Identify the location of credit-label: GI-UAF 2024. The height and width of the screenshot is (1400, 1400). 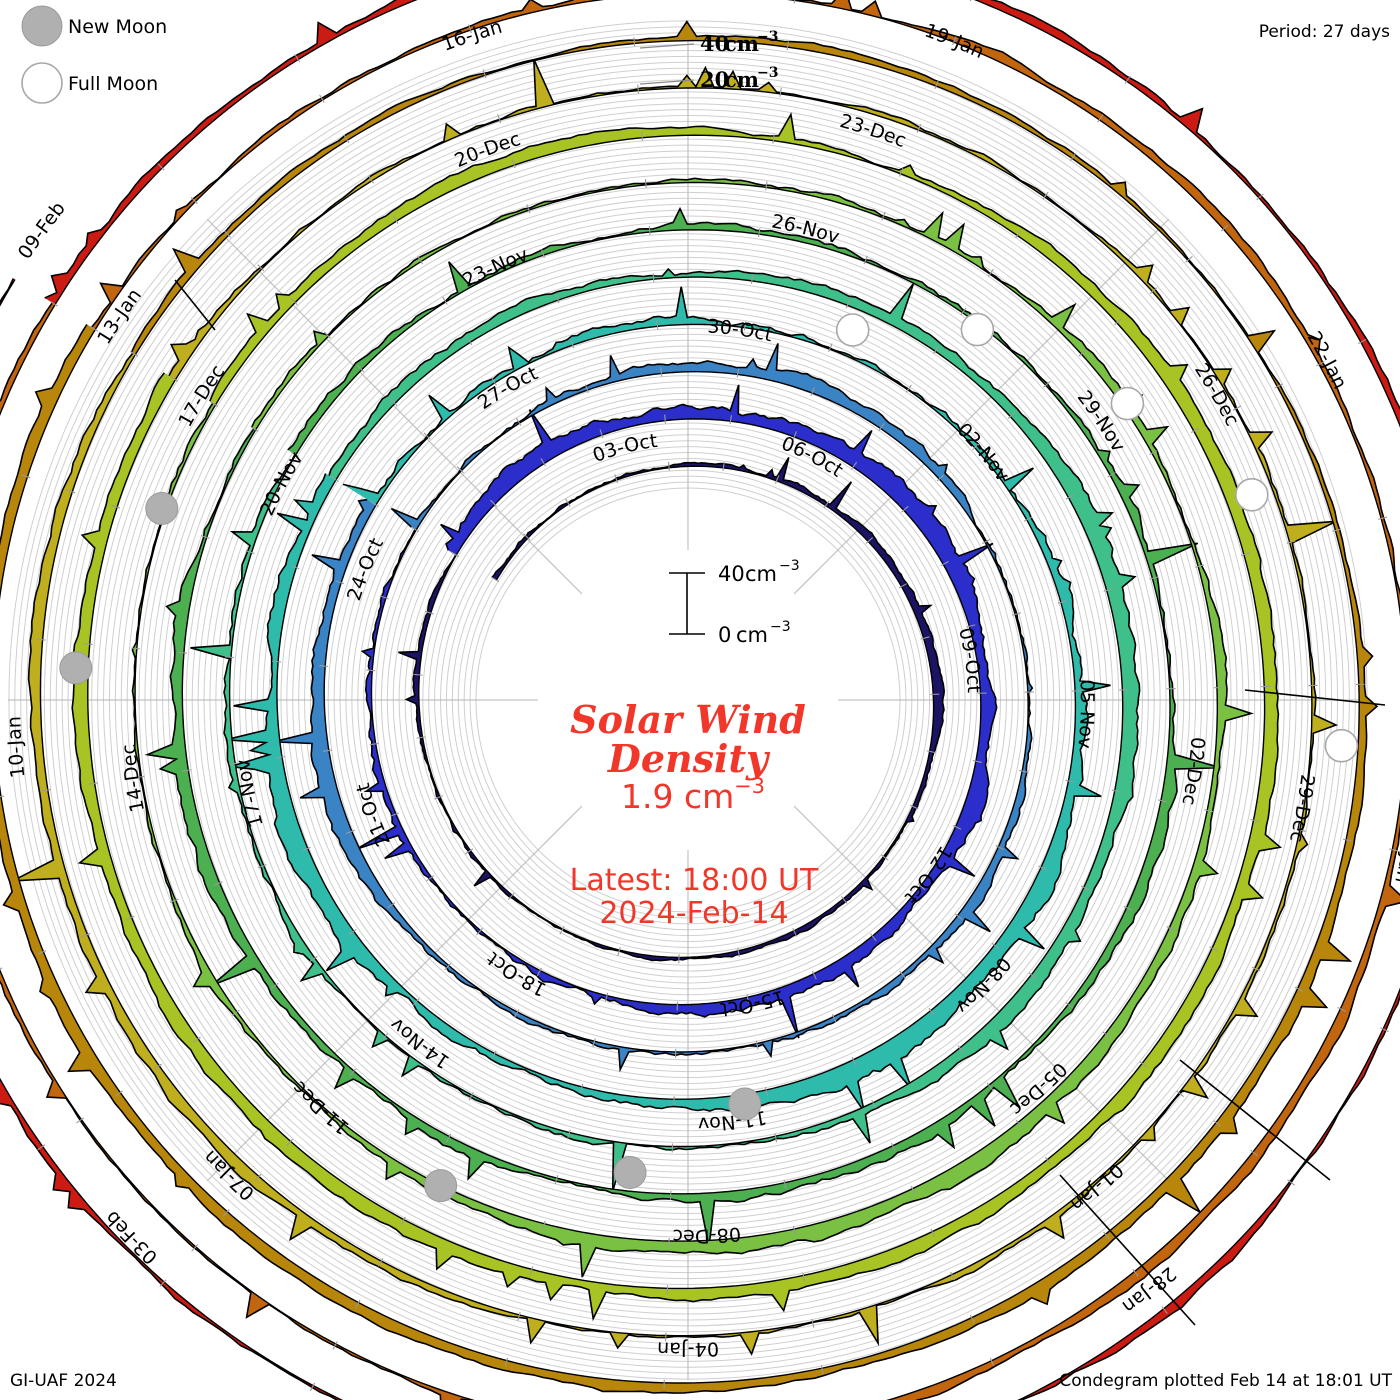
(63, 1381).